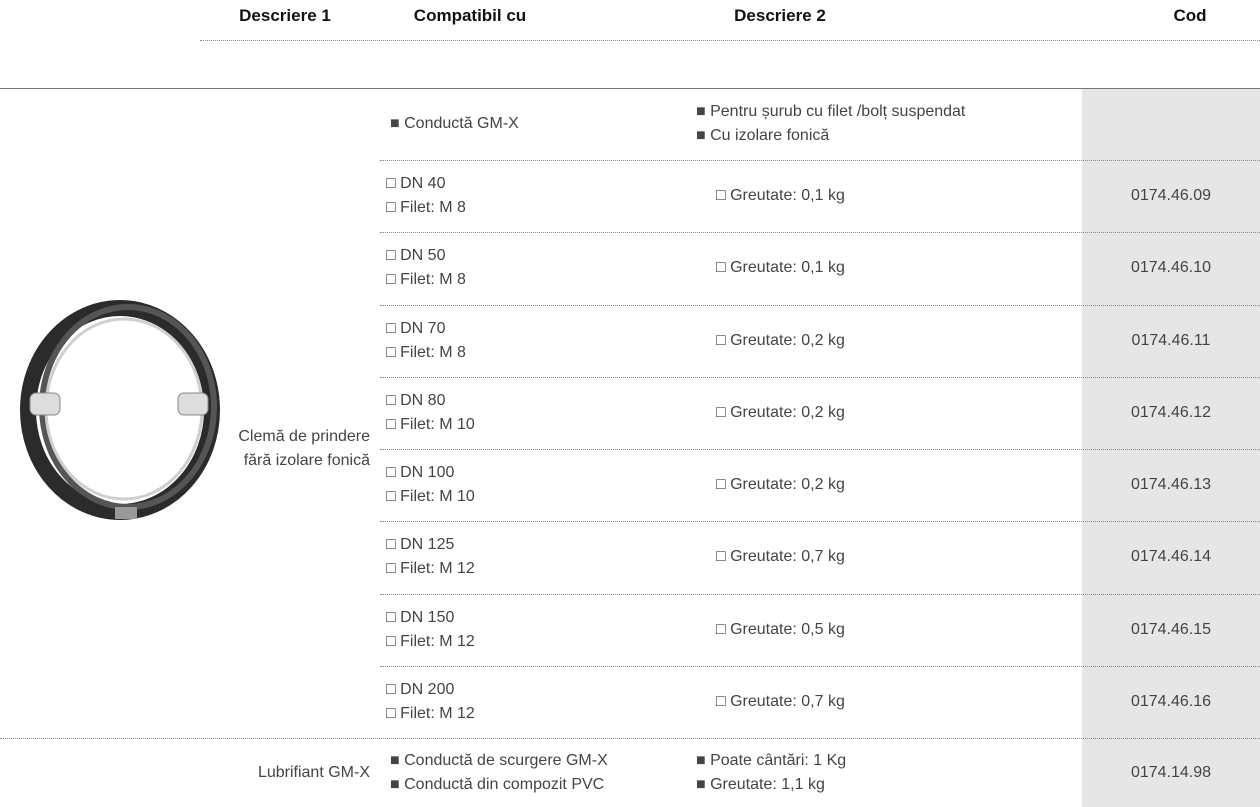 The width and height of the screenshot is (1260, 807). Describe the element at coordinates (780, 629) in the screenshot. I see `description-text: □ Greutate: 0,5 kg` at that location.